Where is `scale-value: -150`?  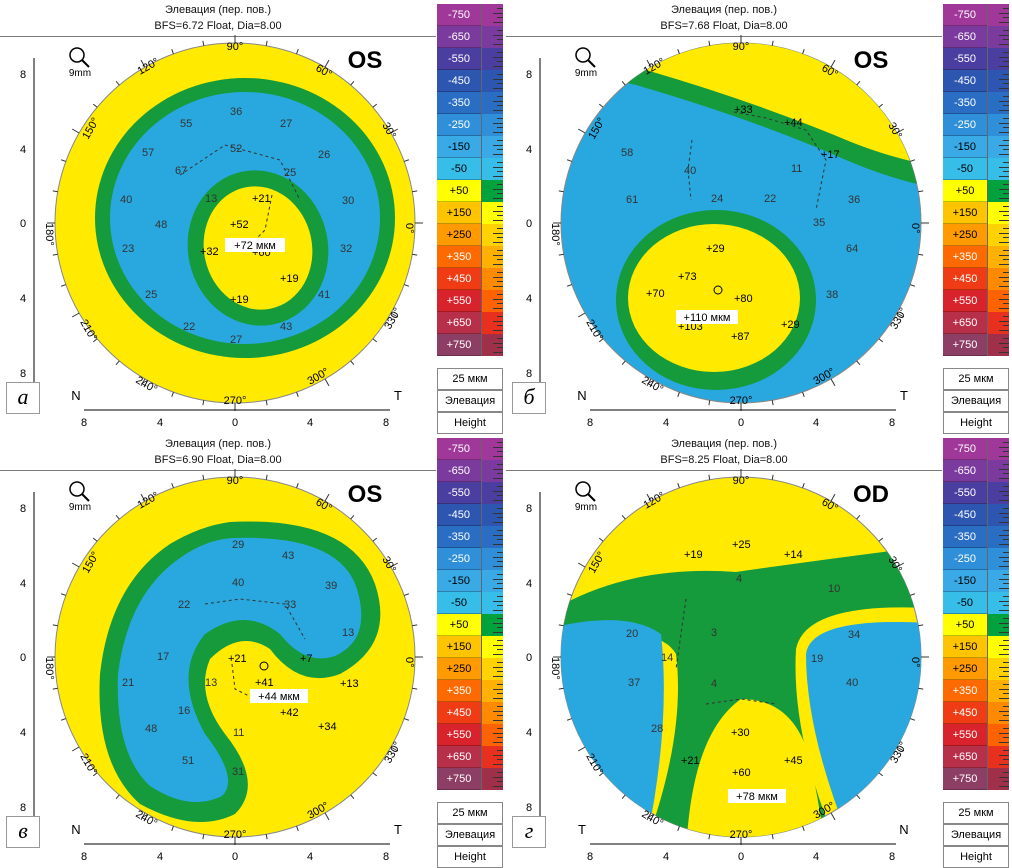 scale-value: -150 is located at coordinates (459, 147).